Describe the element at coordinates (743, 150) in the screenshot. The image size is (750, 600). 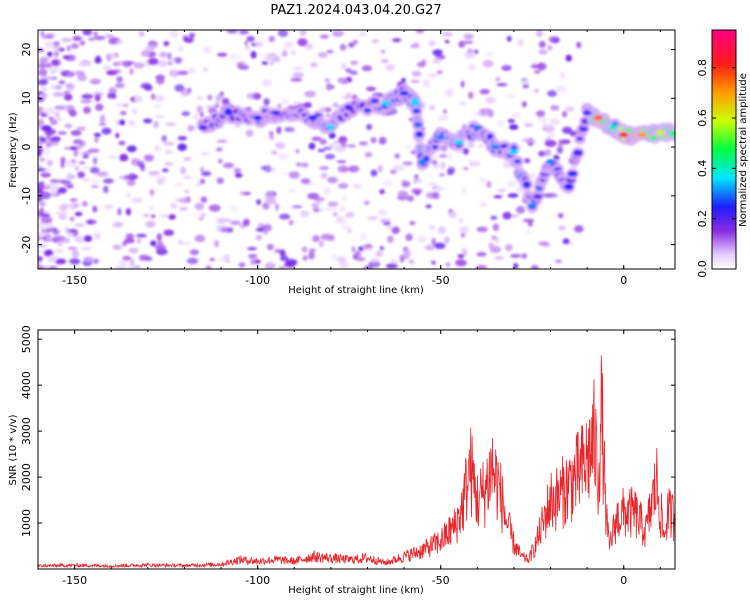
I see `colorbar-label: Normalized spectral amplitude` at that location.